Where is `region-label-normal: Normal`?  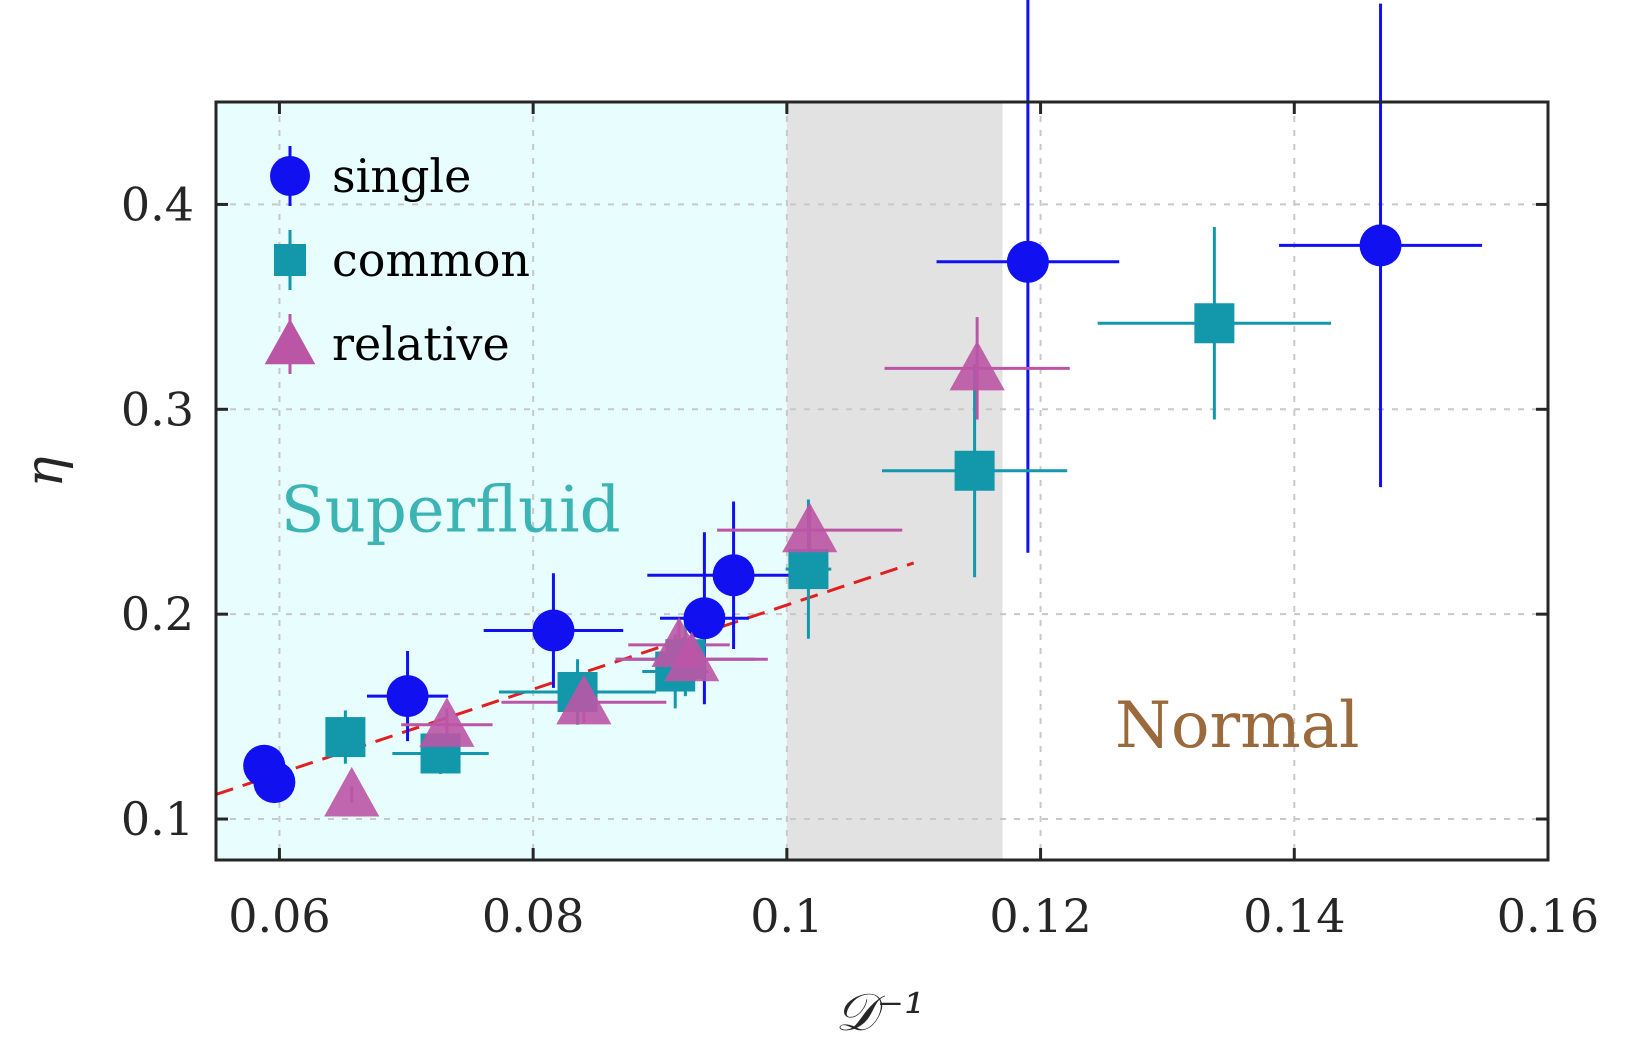
region-label-normal: Normal is located at coordinates (1237, 726).